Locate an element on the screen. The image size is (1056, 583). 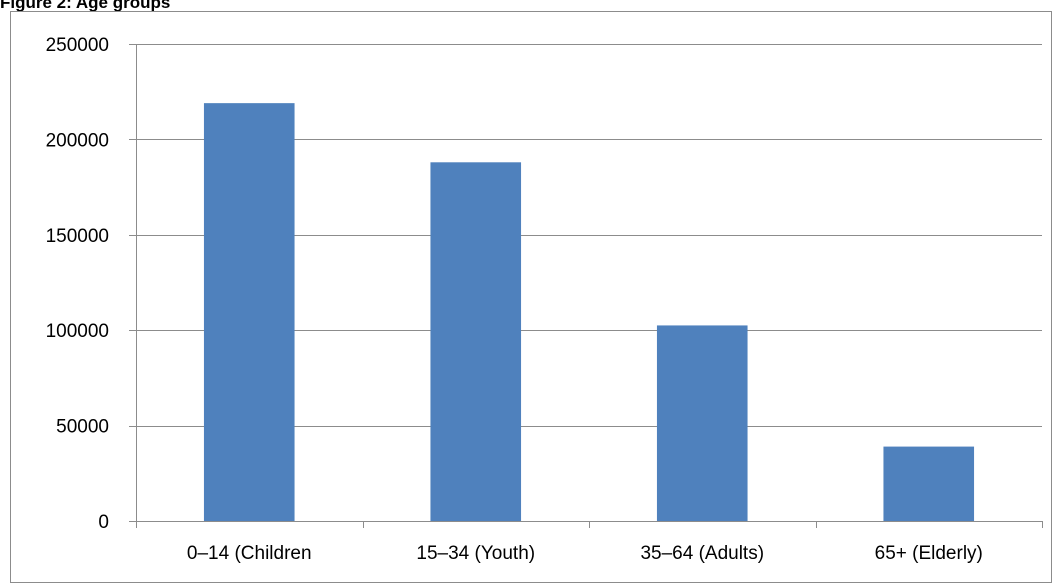
y-tick-label: 100000 is located at coordinates (77, 331).